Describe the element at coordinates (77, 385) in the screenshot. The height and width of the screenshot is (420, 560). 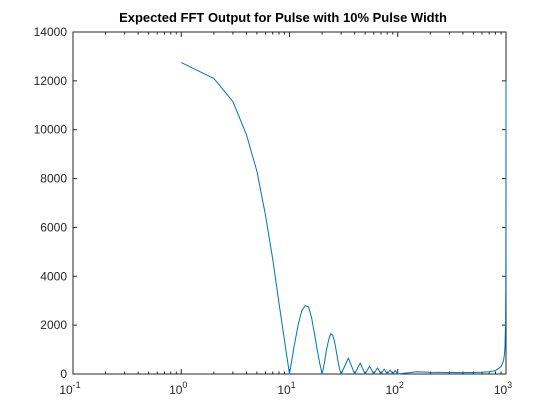
I see `x-tick-exponent: -1` at that location.